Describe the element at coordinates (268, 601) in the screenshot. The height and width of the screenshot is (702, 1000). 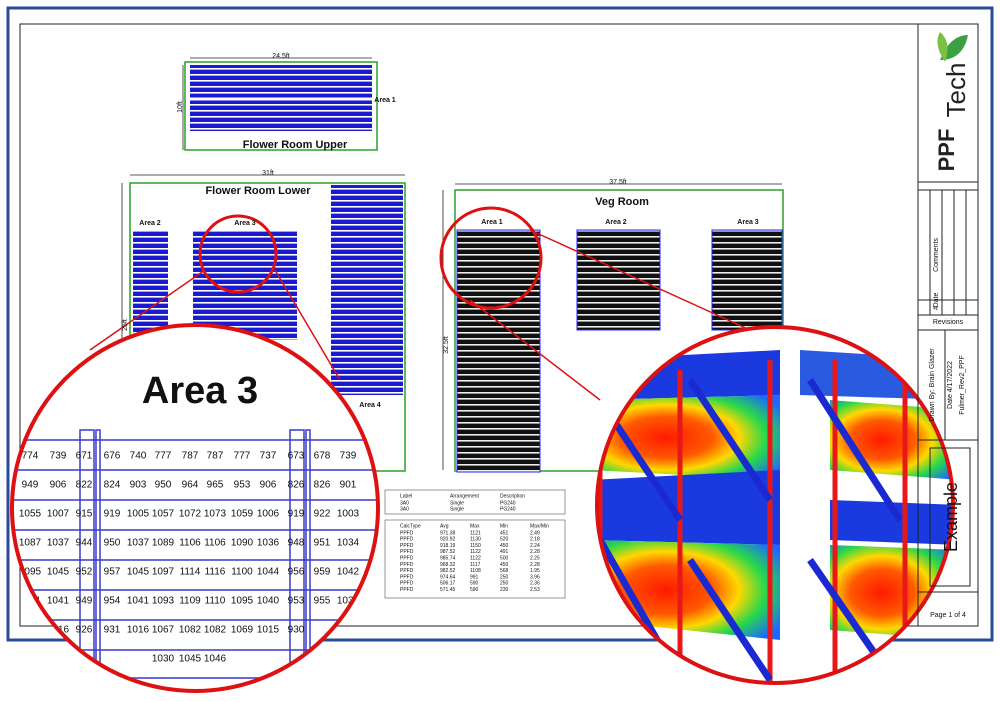
I see `ppfd-value: 1040` at that location.